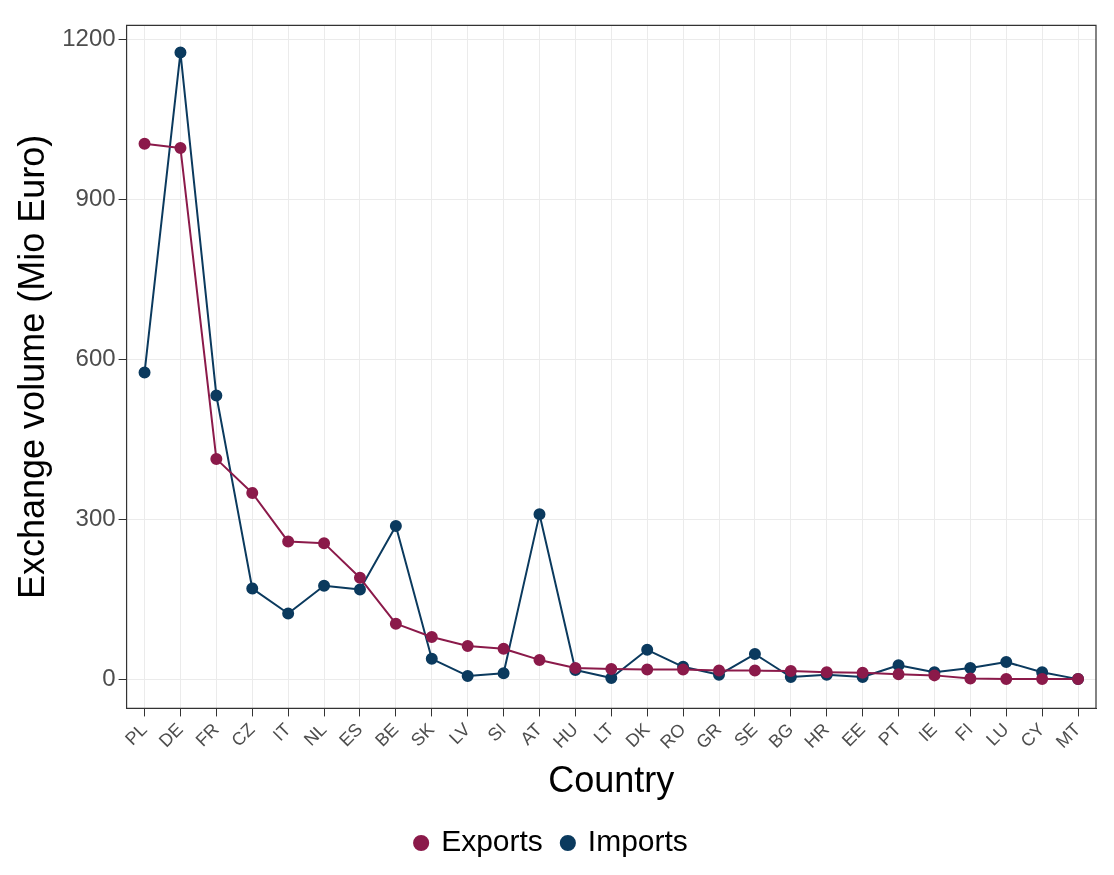 The height and width of the screenshot is (875, 1114). Describe the element at coordinates (673, 736) in the screenshot. I see `x-tick-label: RO` at that location.